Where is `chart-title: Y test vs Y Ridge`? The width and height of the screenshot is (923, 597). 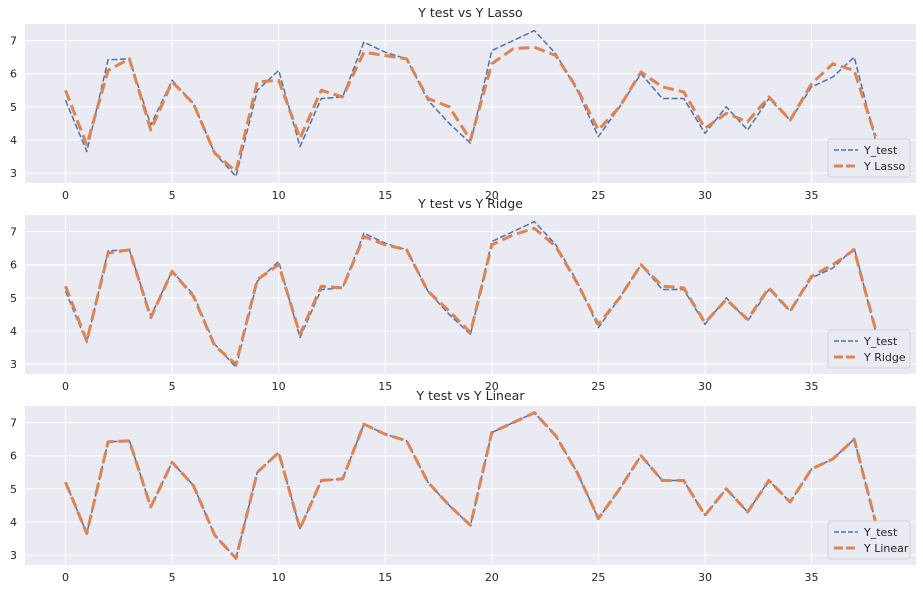 chart-title: Y test vs Y Ridge is located at coordinates (470, 203).